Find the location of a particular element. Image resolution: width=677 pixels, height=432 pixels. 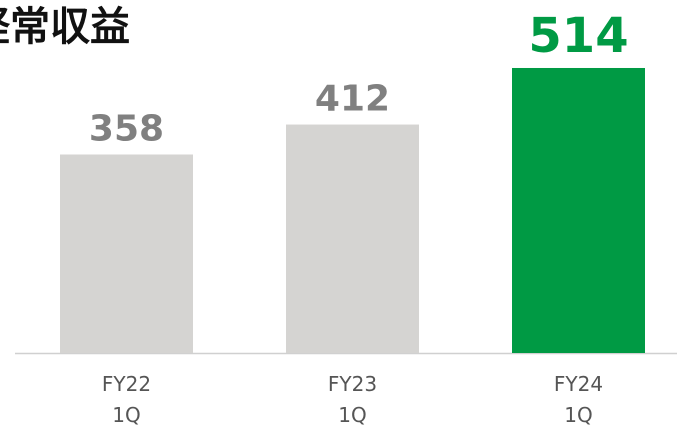

x-tick-label: FY24 1Q is located at coordinates (578, 399).